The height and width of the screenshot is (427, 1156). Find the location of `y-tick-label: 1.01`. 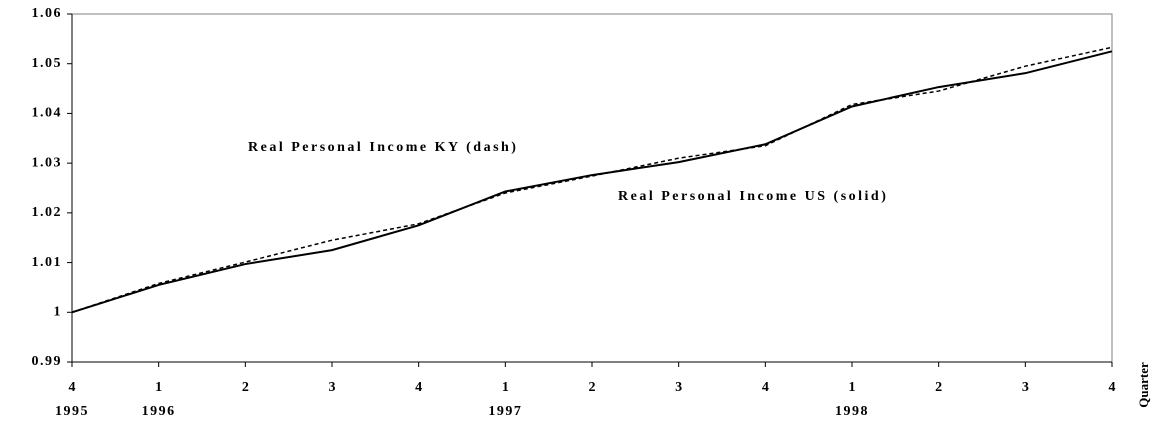

y-tick-label: 1.01 is located at coordinates (47, 262).